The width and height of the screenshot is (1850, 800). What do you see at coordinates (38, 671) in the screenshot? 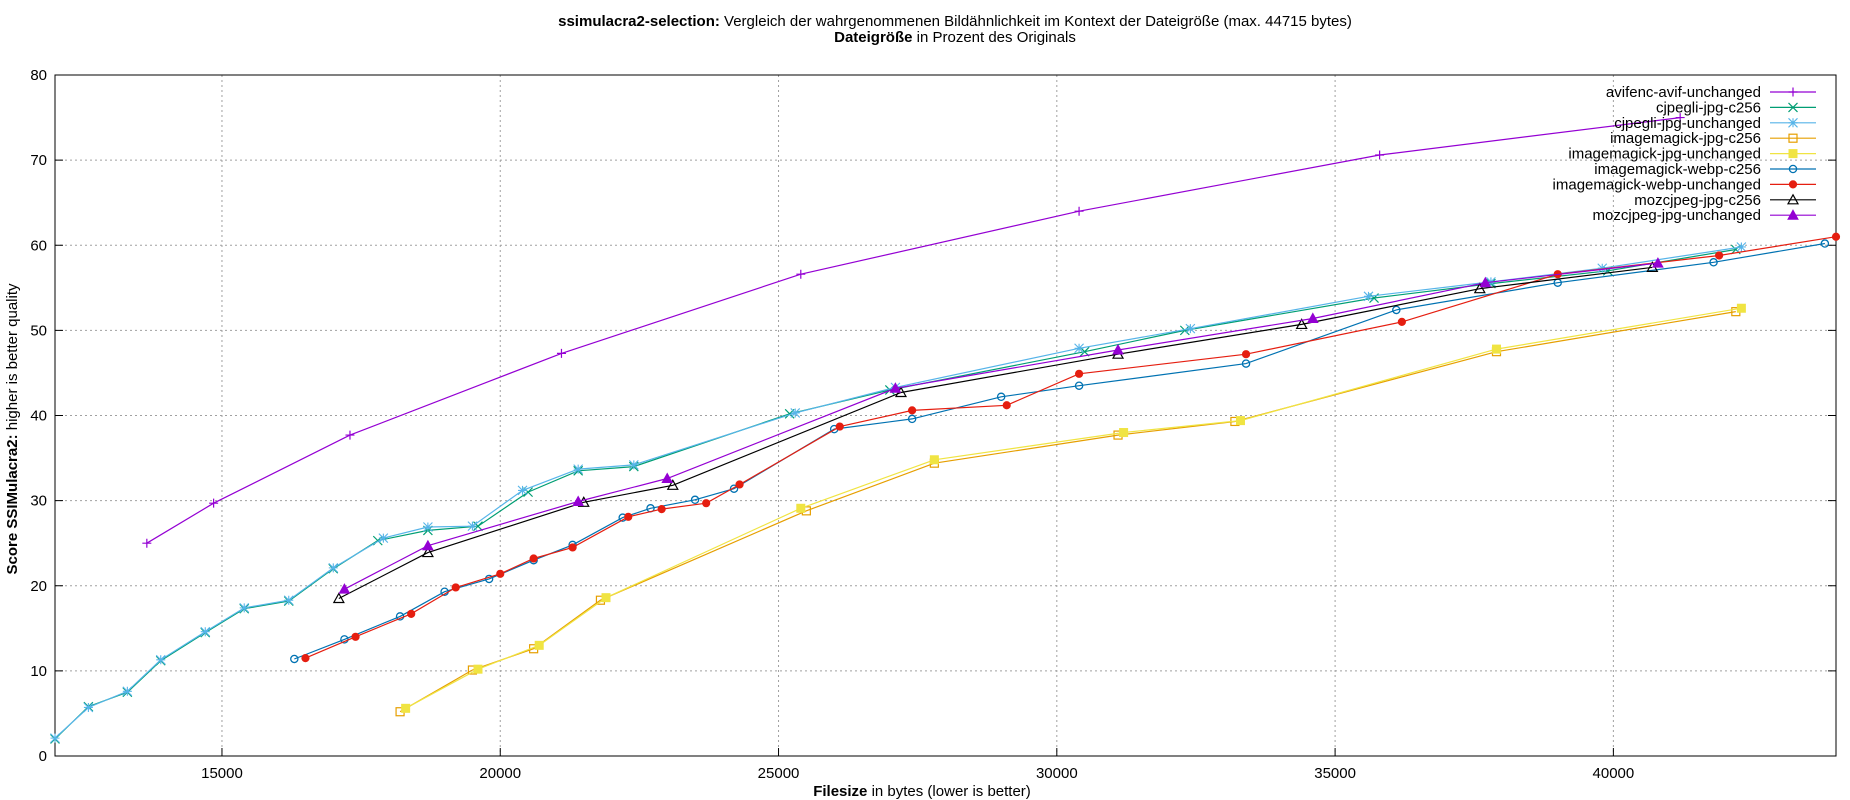
I see `y-tick-label: 10` at bounding box center [38, 671].